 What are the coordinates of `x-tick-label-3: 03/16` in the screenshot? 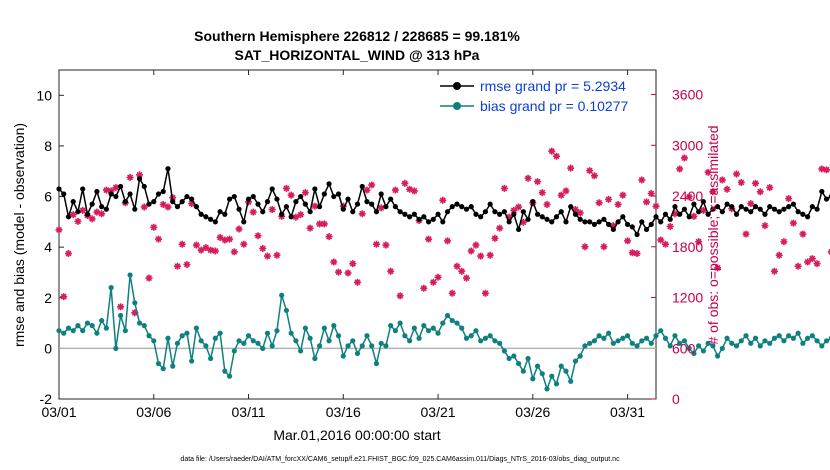 It's located at (343, 412).